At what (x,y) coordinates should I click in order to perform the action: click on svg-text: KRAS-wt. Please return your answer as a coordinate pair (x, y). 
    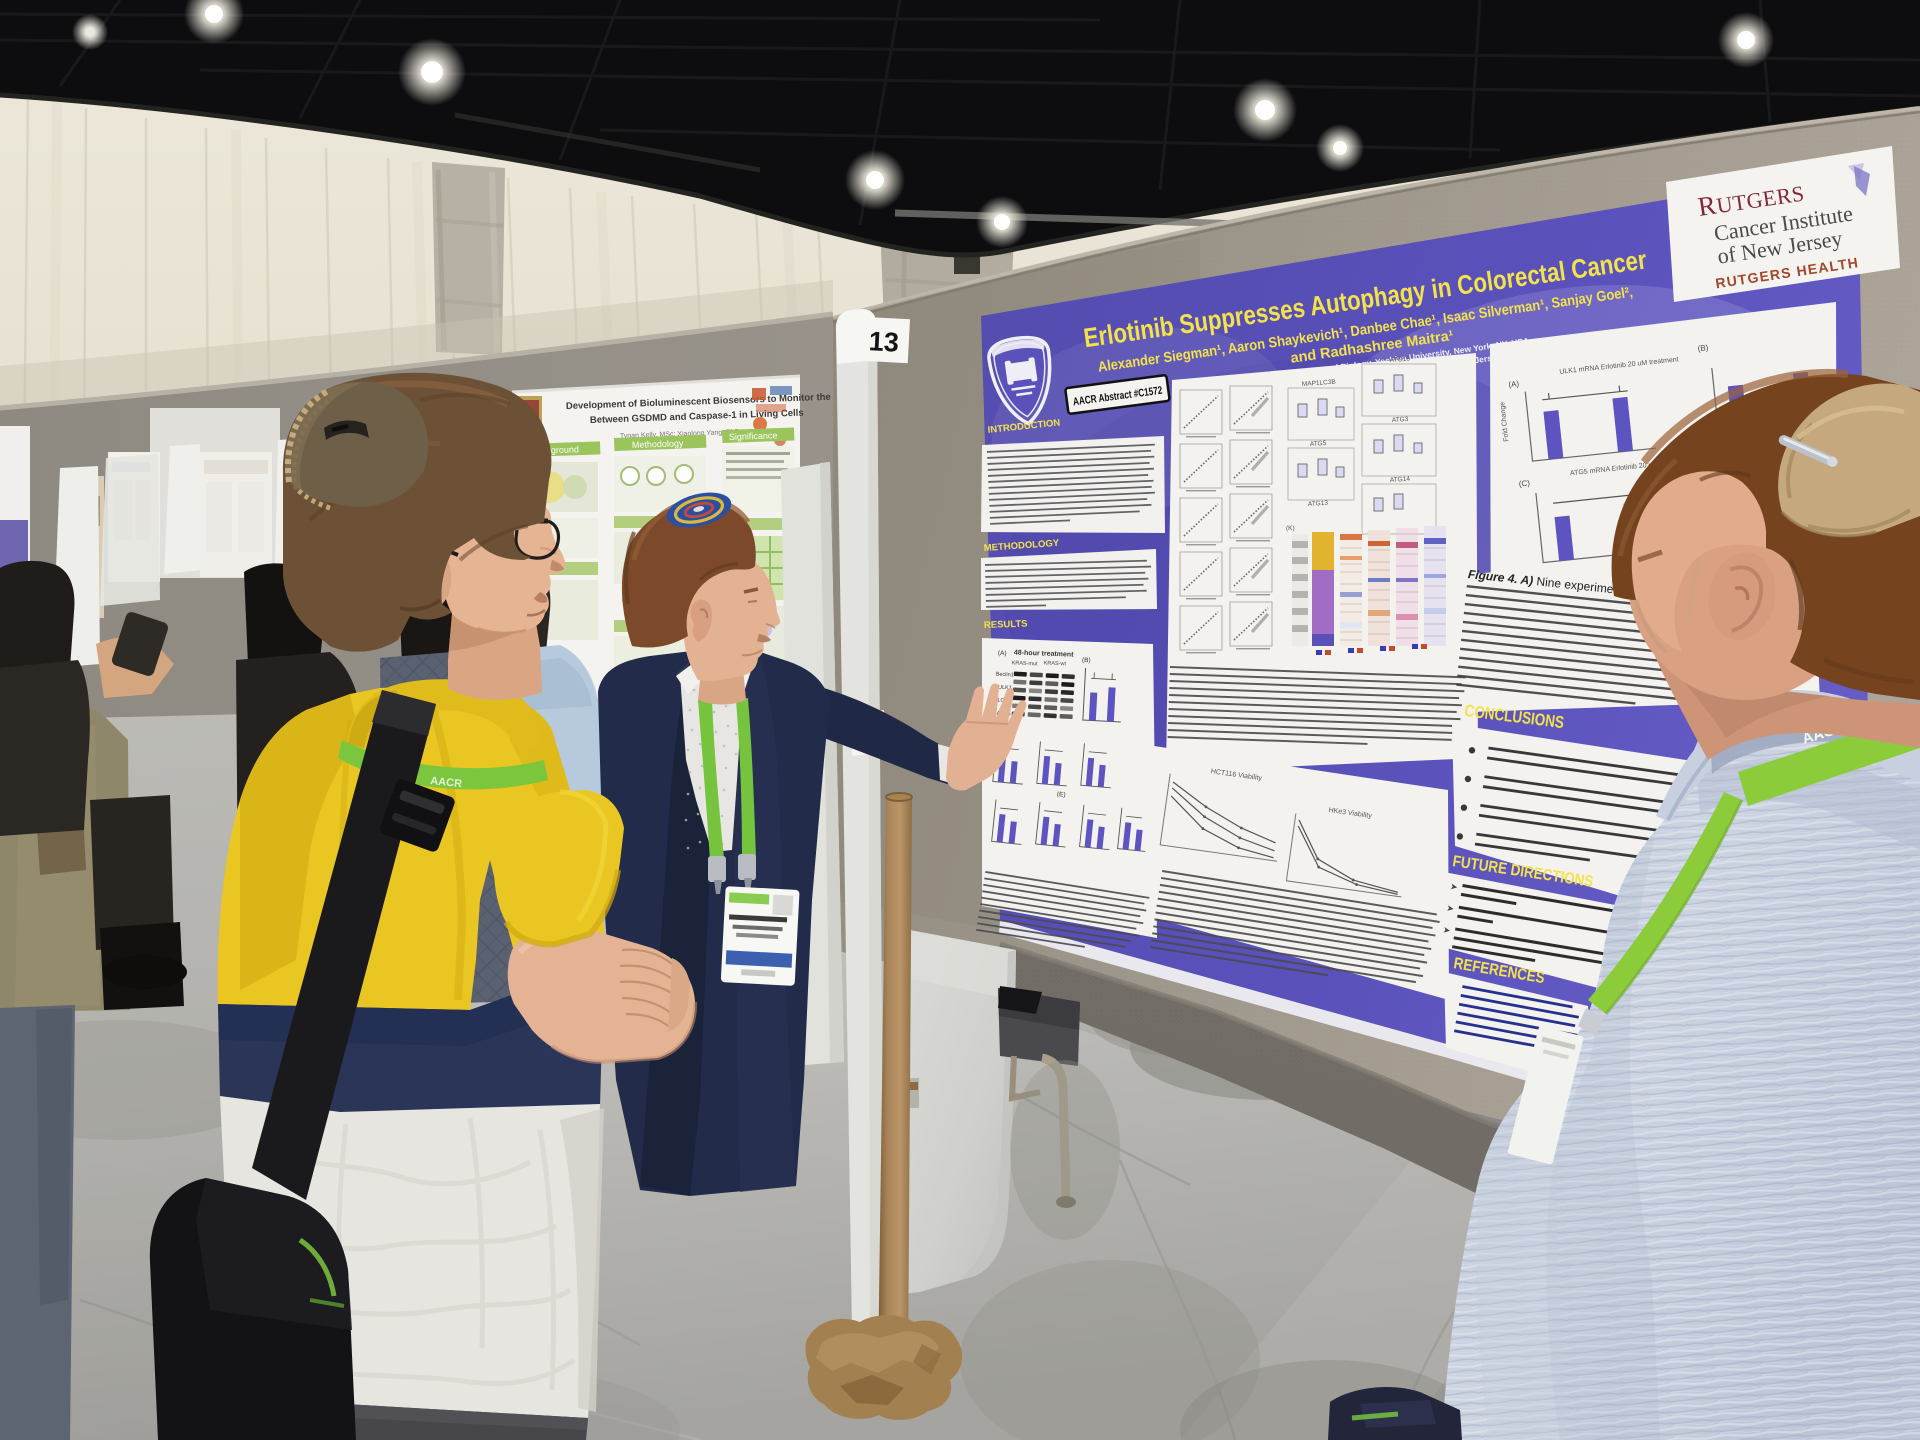
    Looking at the image, I should click on (1055, 664).